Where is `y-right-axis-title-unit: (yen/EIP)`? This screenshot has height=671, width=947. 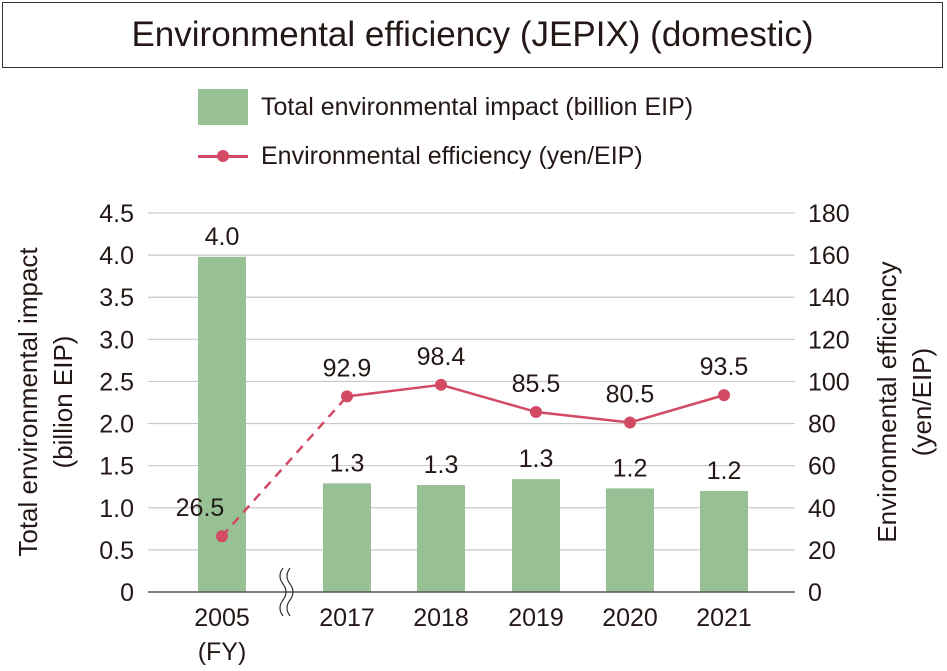 y-right-axis-title-unit: (yen/EIP) is located at coordinates (922, 402).